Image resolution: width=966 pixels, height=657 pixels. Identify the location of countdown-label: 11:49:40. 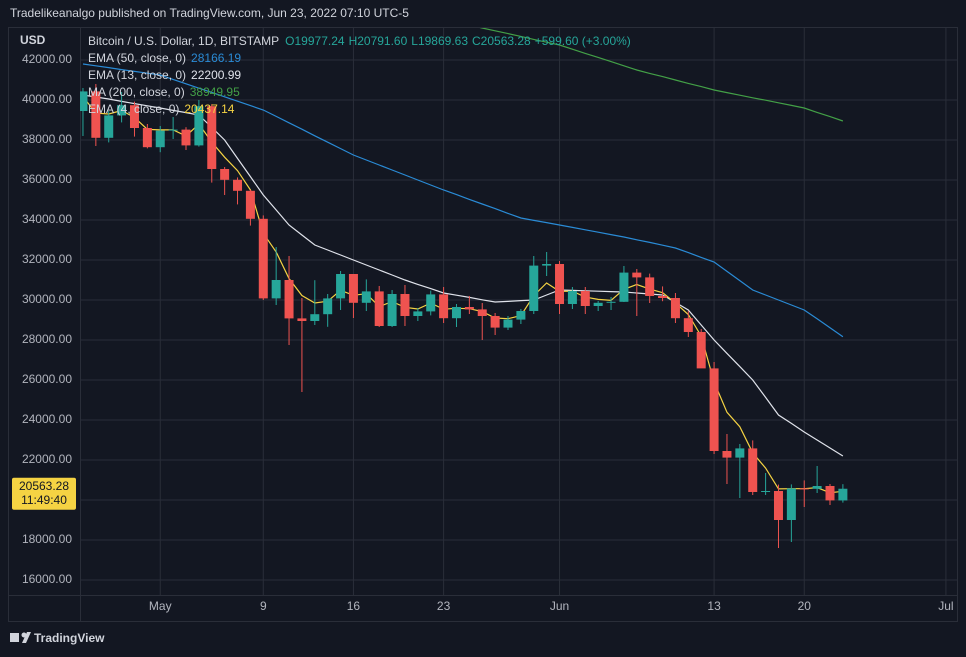
(44, 500).